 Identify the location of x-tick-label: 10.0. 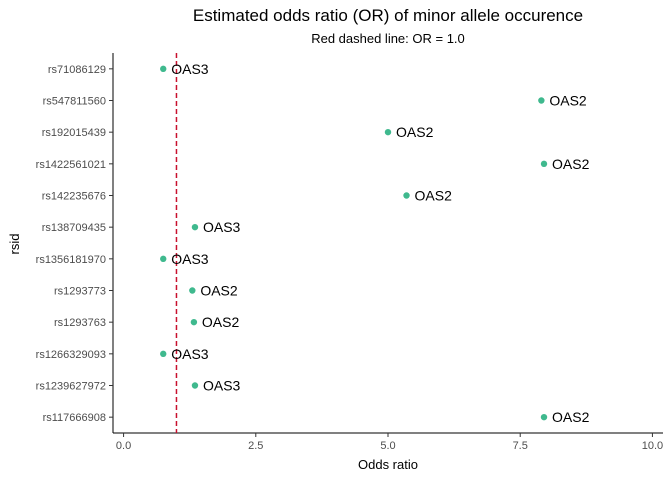
(652, 446).